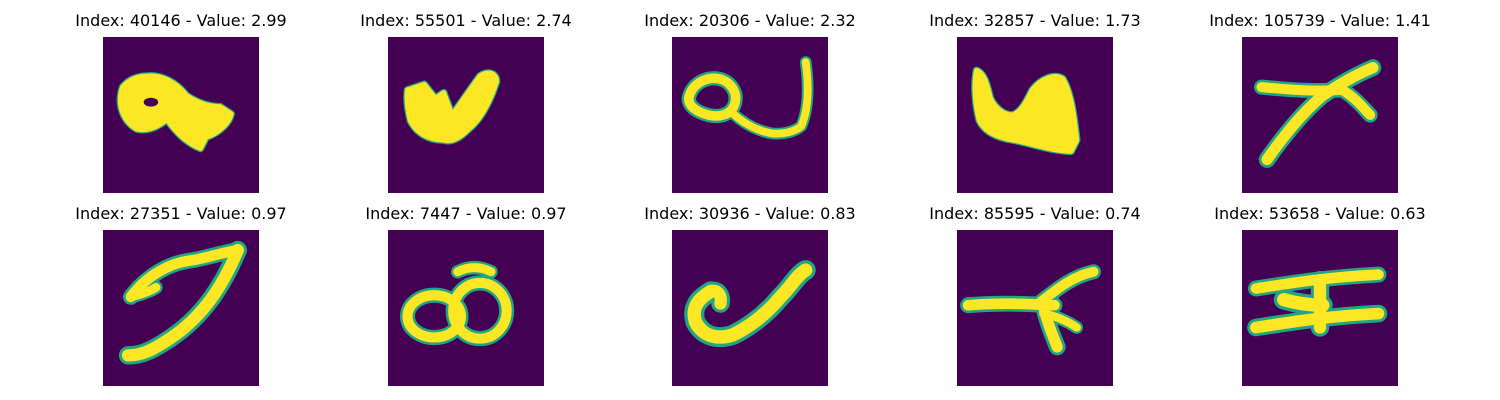  Describe the element at coordinates (750, 214) in the screenshot. I see `panel-title: Index: 30936 - Value: 0.83` at that location.